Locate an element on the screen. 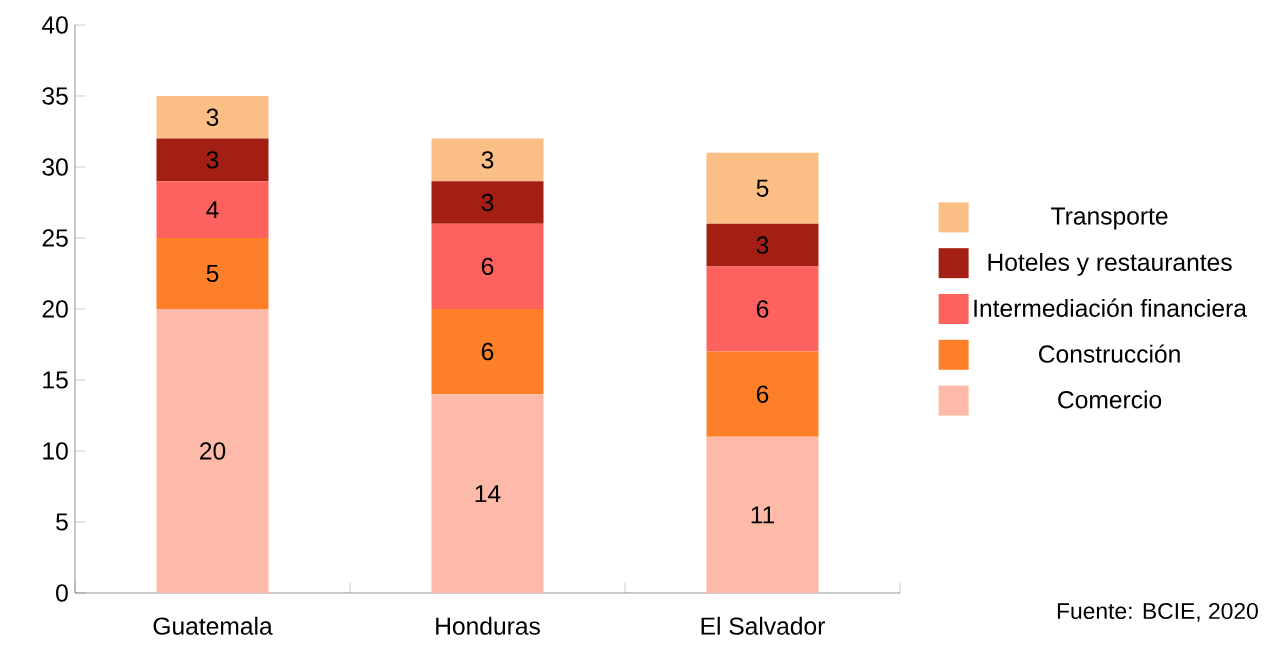  legend-label: Hoteles y restaurantes is located at coordinates (1110, 264).